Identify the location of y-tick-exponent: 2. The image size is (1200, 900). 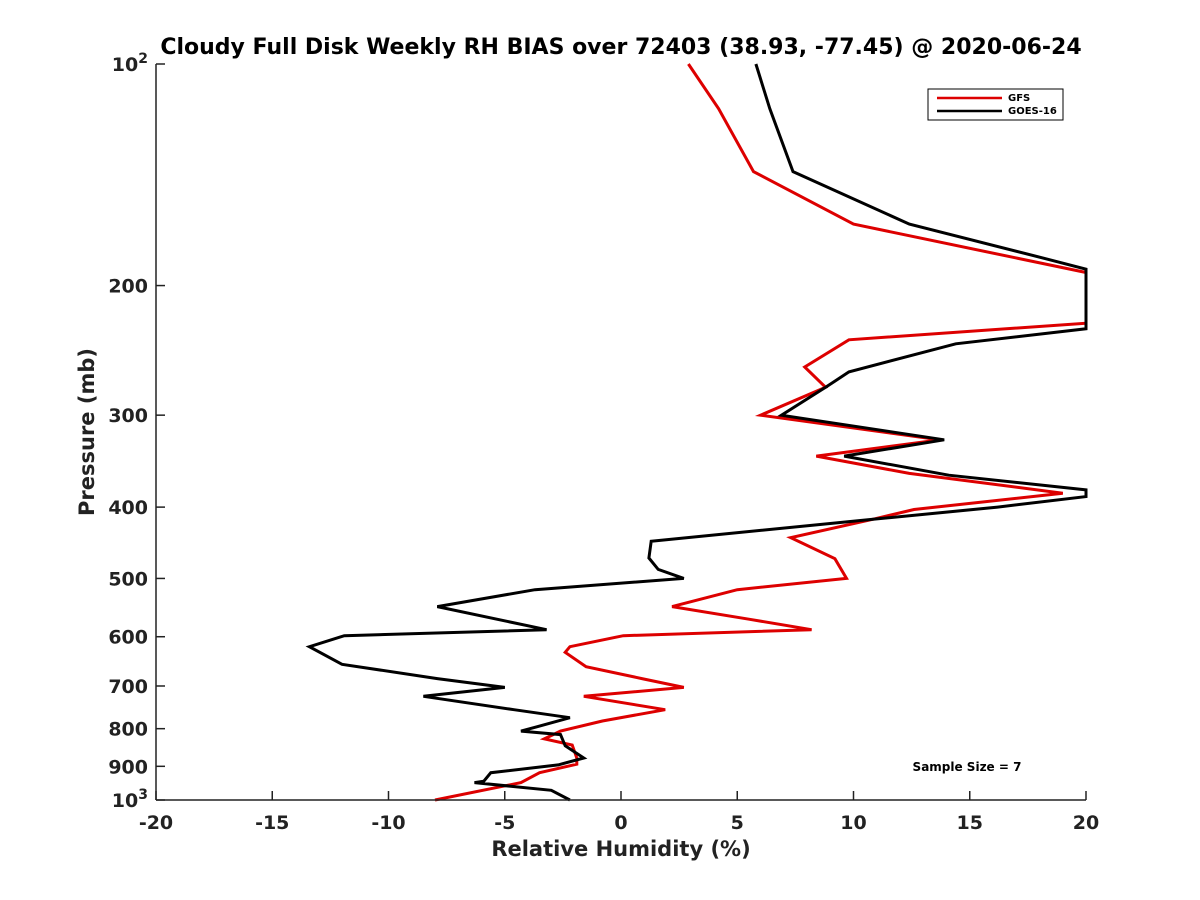
(143, 59).